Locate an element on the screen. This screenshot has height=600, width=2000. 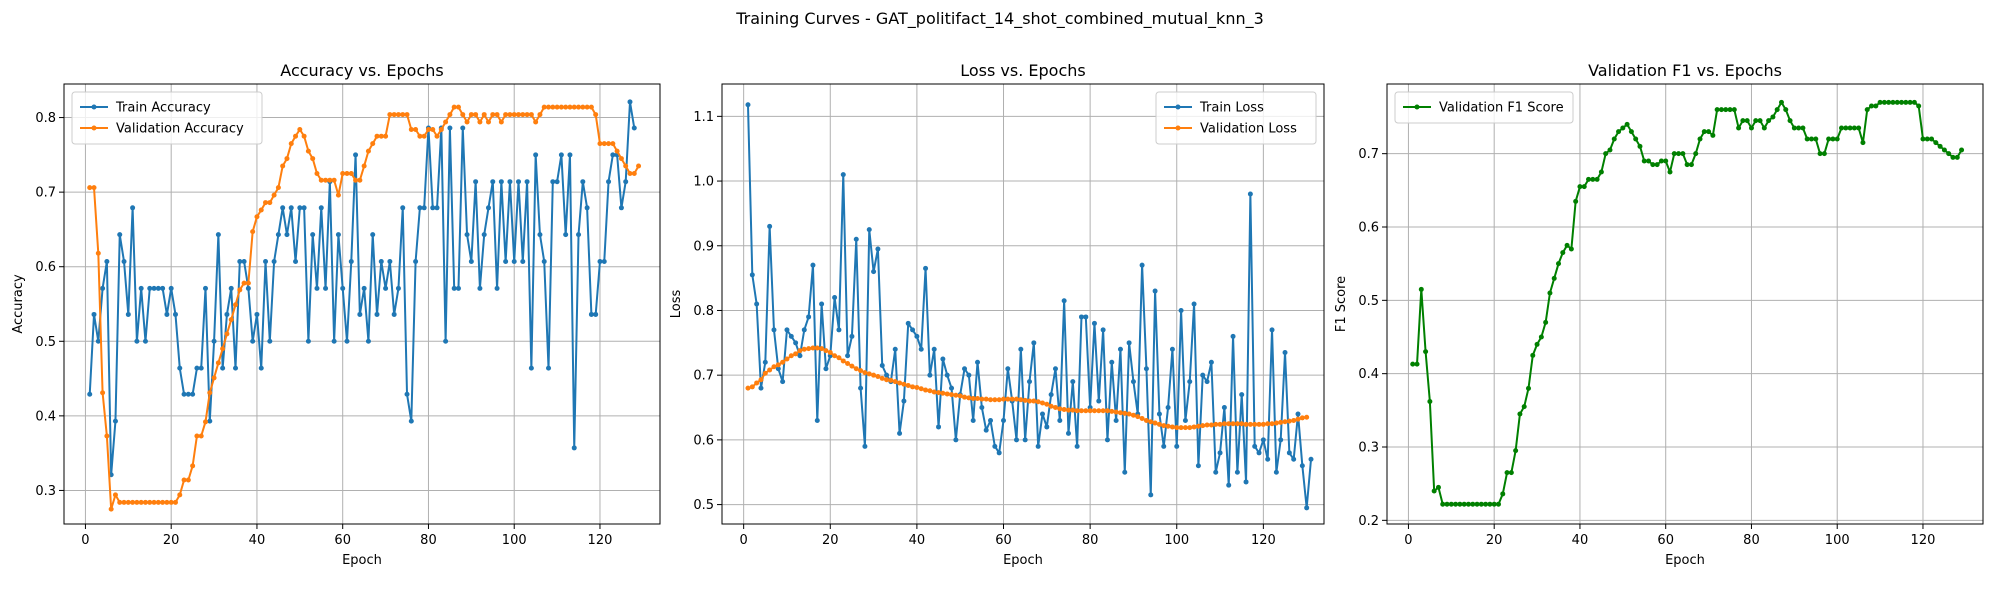
y-tick-label: 0.6 is located at coordinates (703, 440).